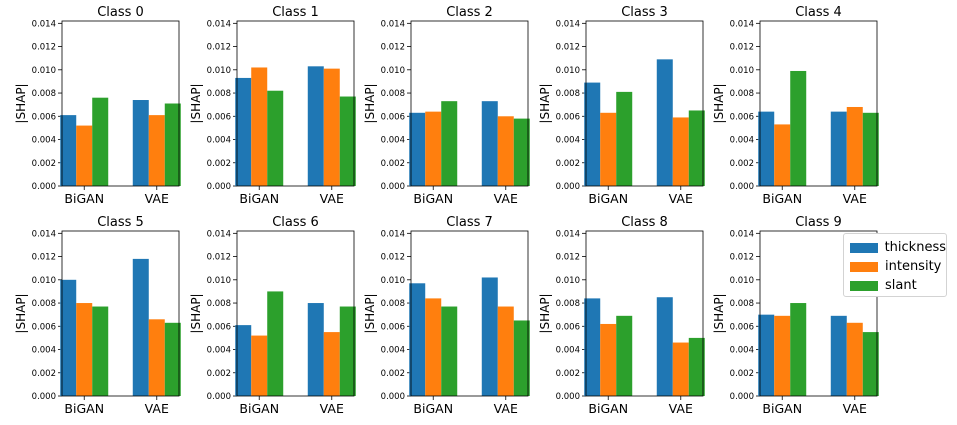  Describe the element at coordinates (913, 266) in the screenshot. I see `legend-label-intensity: intensity` at that location.